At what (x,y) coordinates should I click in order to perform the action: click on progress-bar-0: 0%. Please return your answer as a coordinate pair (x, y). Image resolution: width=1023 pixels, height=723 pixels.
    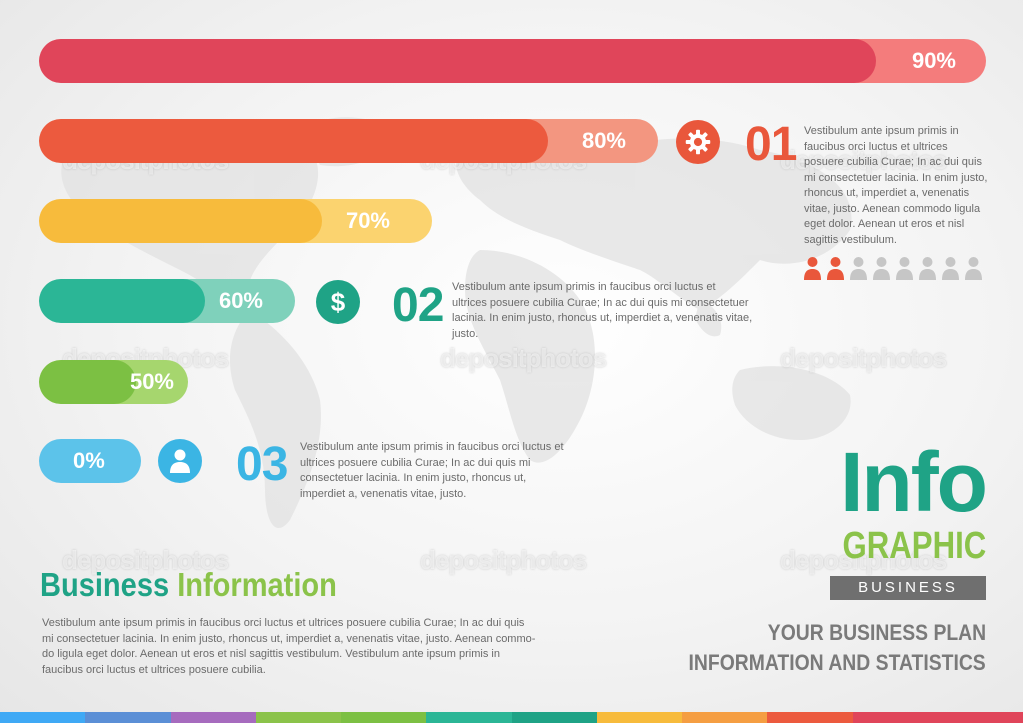
    Looking at the image, I should click on (90, 461).